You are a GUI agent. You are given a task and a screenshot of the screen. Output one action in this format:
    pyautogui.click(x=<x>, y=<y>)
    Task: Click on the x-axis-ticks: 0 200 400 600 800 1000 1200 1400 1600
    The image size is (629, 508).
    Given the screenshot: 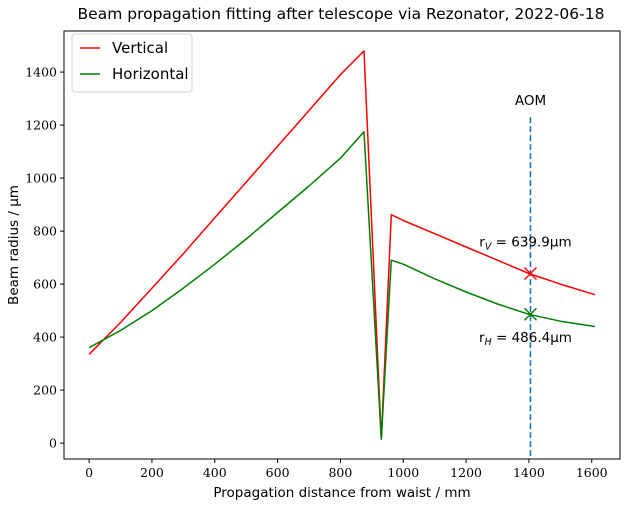 What is the action you would take?
    pyautogui.click(x=346, y=469)
    